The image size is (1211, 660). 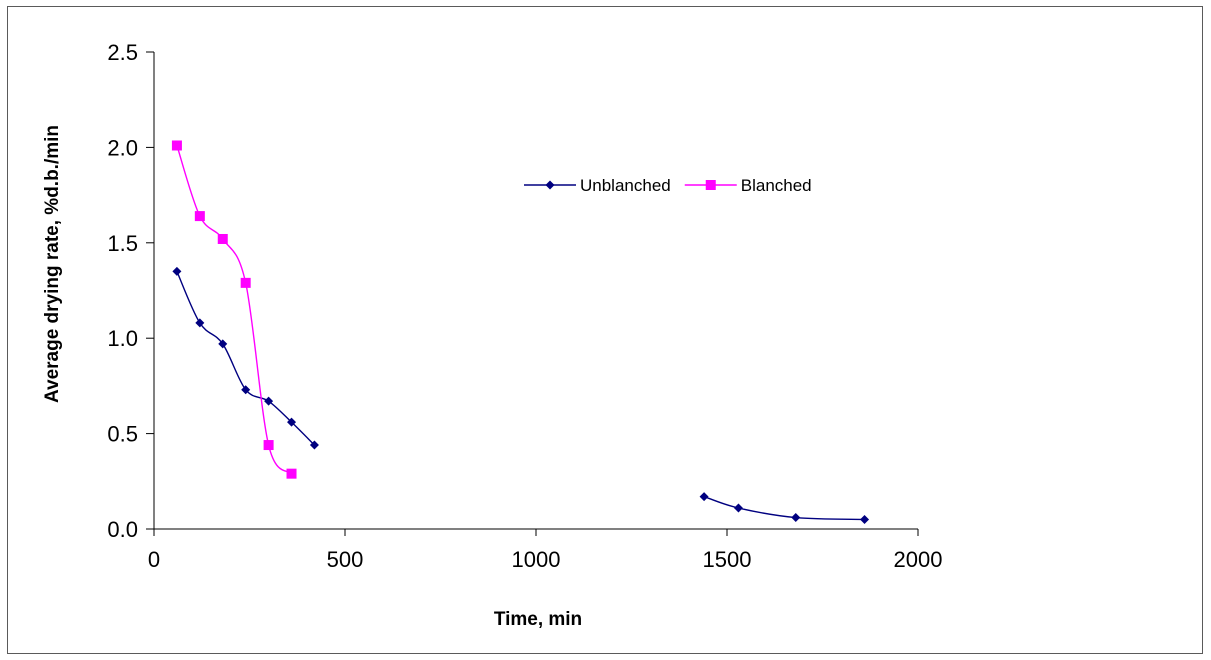 I want to click on y-tick-label: 2.0, so click(x=122, y=147).